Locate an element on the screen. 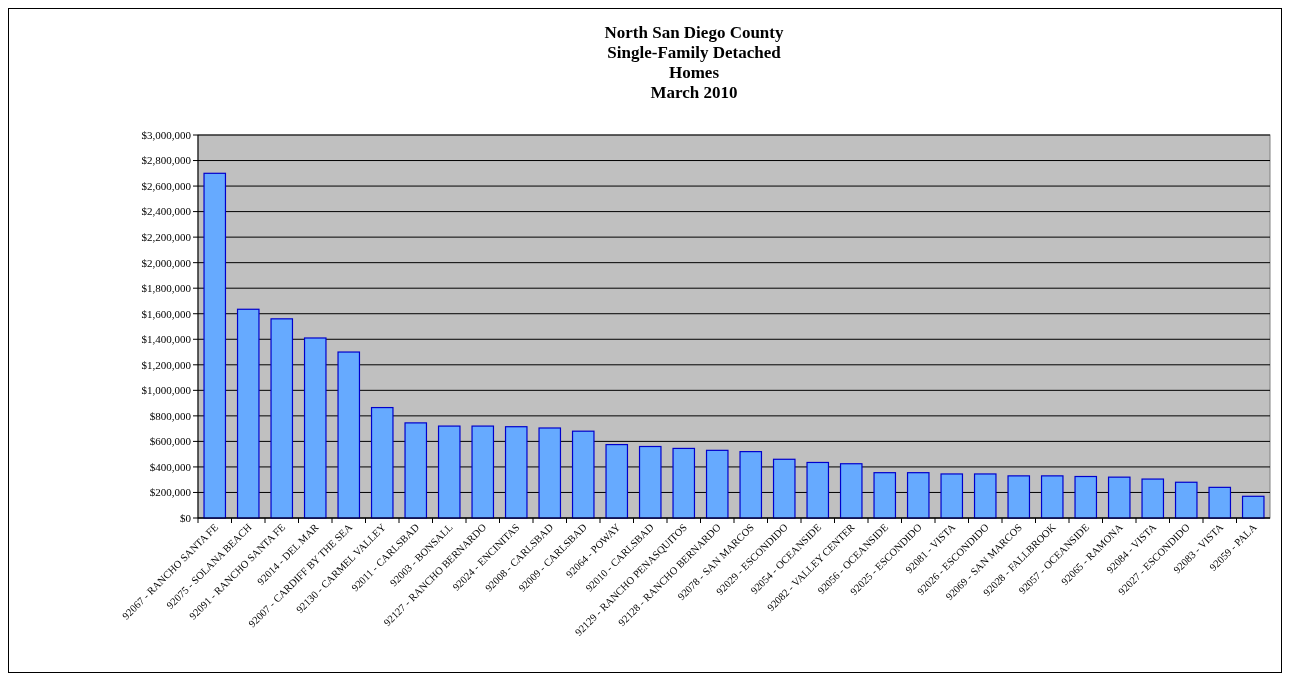 This screenshot has height=681, width=1290. y-tick-label: $3,000,000 is located at coordinates (166, 134).